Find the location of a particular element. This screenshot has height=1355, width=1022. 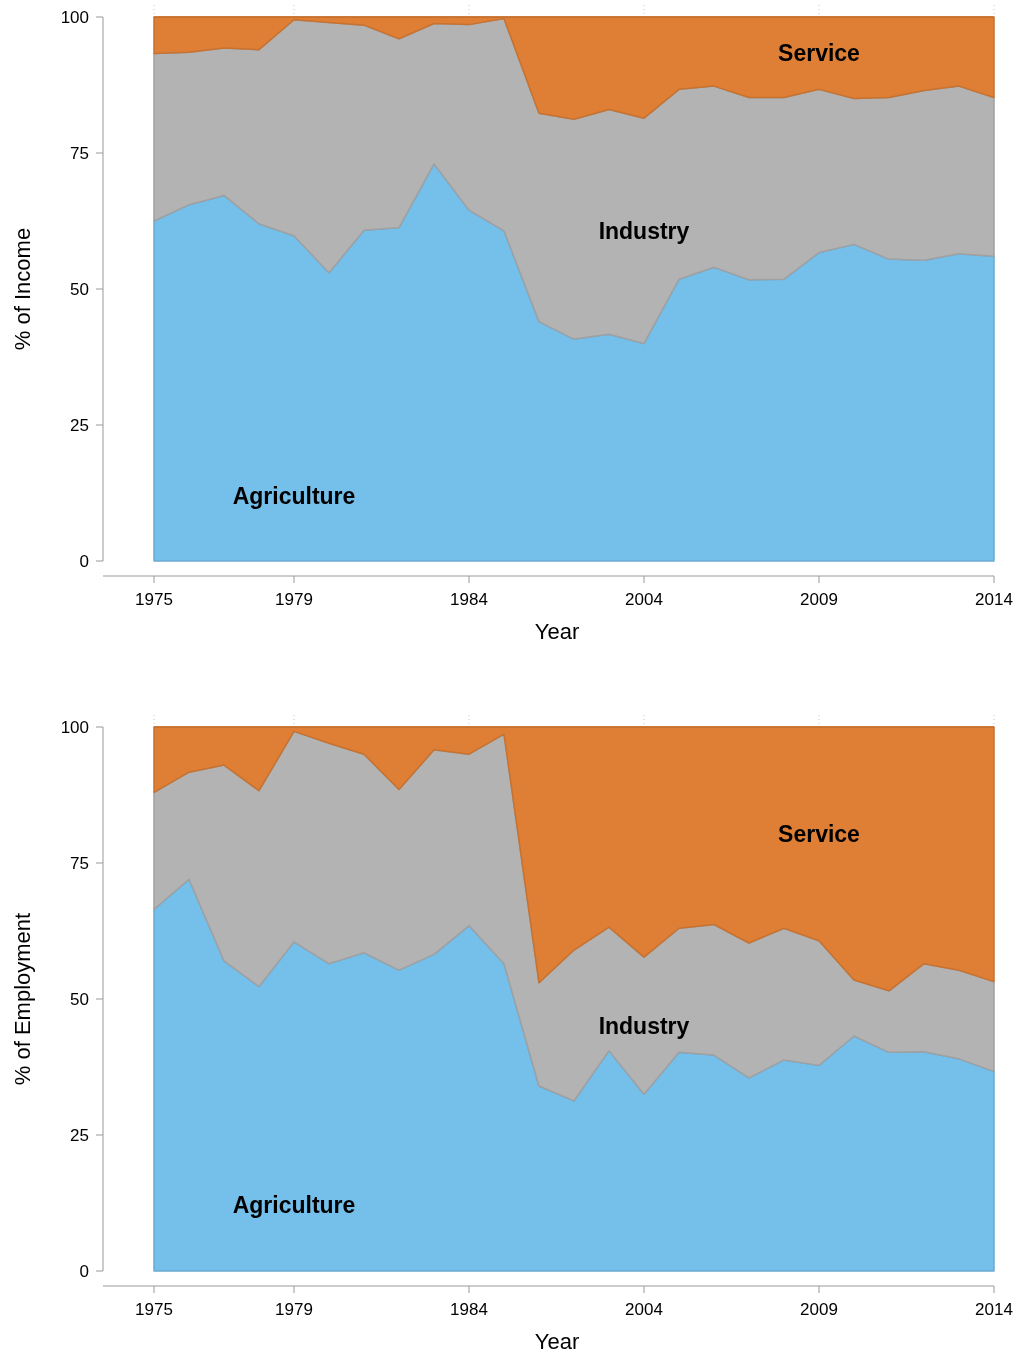

y-axis-title: % of Income is located at coordinates (22, 289).